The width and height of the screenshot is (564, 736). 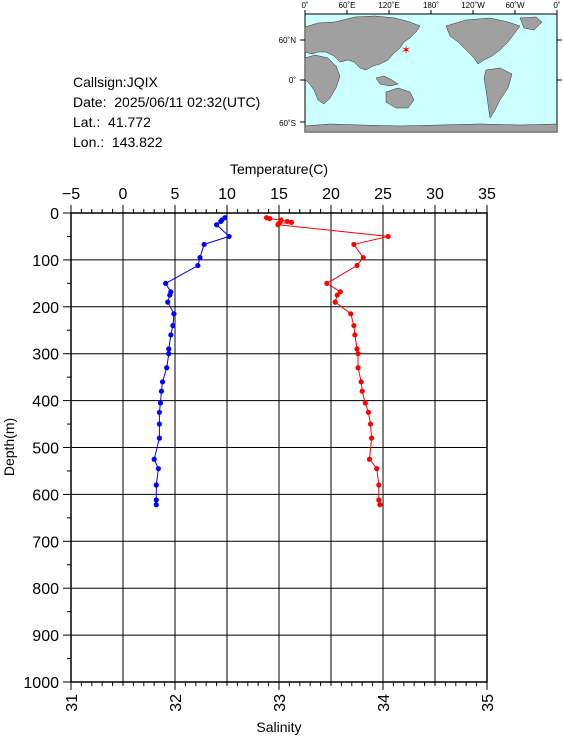 What do you see at coordinates (54, 214) in the screenshot?
I see `y-tick-label: 0` at bounding box center [54, 214].